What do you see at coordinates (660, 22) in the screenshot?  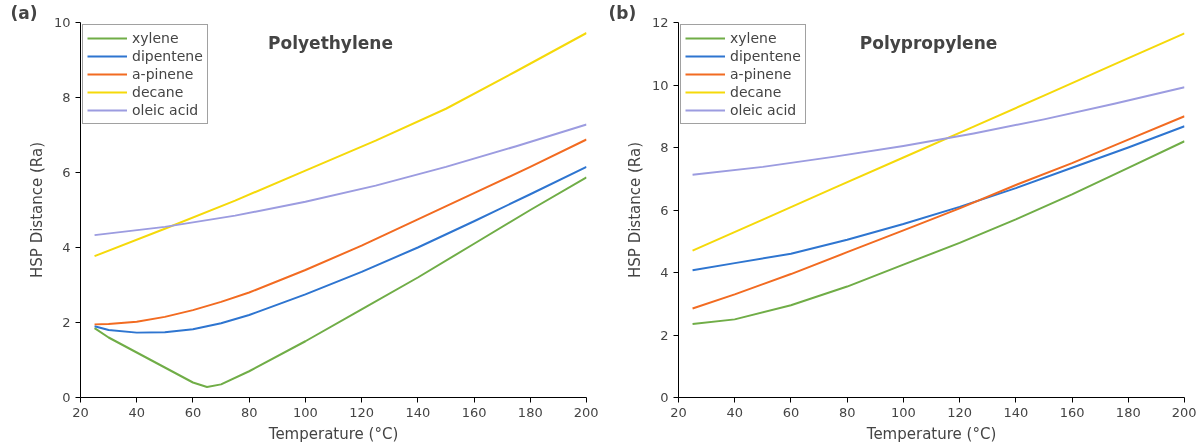 I see `y-tick-label: 12` at bounding box center [660, 22].